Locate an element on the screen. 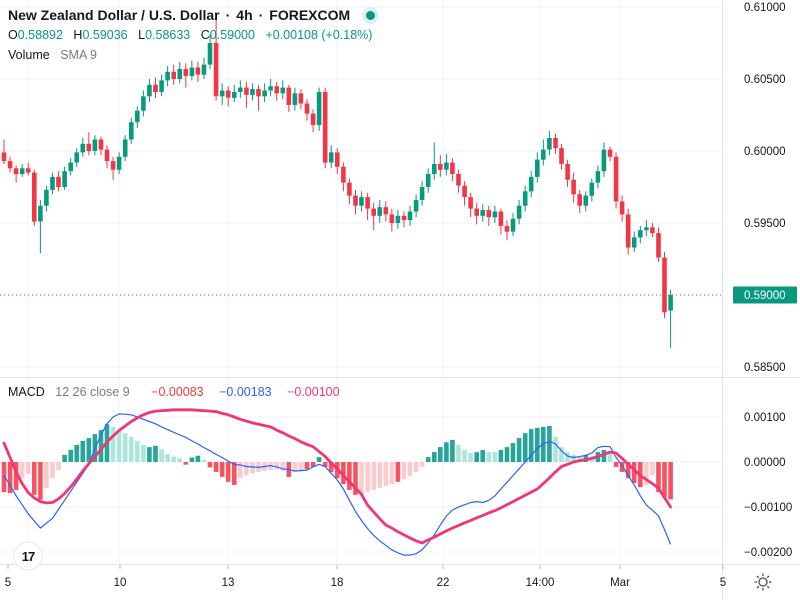 Image resolution: width=800 pixels, height=600 pixels. macd-hist-value: −0.00083 is located at coordinates (177, 392).